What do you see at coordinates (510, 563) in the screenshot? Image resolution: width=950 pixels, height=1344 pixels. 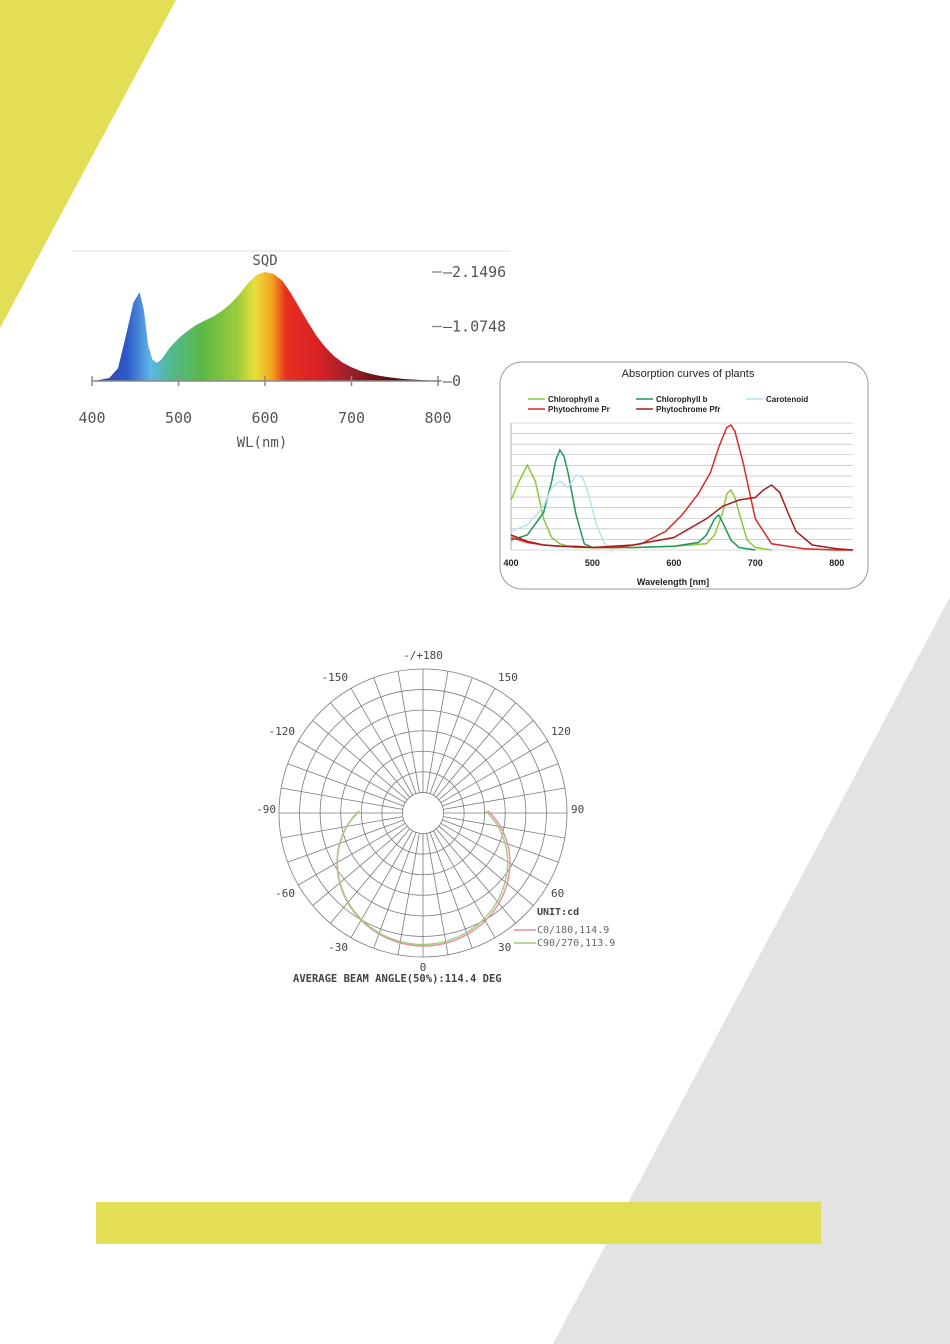 I see `absorption-x-tick-label: 400` at bounding box center [510, 563].